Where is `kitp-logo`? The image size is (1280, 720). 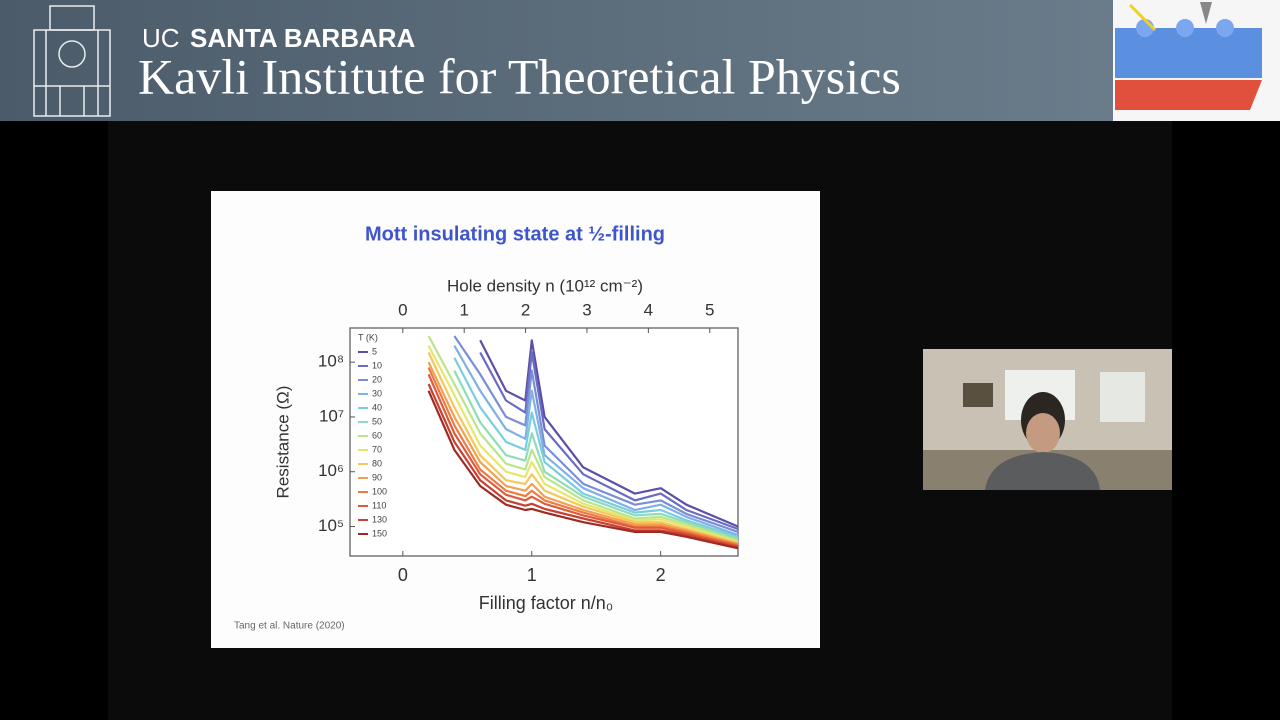
kitp-logo is located at coordinates (72, 61).